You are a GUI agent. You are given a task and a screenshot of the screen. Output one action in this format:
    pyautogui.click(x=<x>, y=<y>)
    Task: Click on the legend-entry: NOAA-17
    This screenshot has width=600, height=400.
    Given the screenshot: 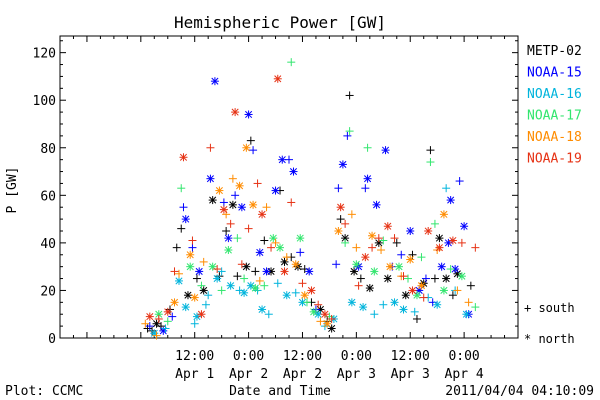 What is the action you would take?
    pyautogui.click(x=554, y=116)
    